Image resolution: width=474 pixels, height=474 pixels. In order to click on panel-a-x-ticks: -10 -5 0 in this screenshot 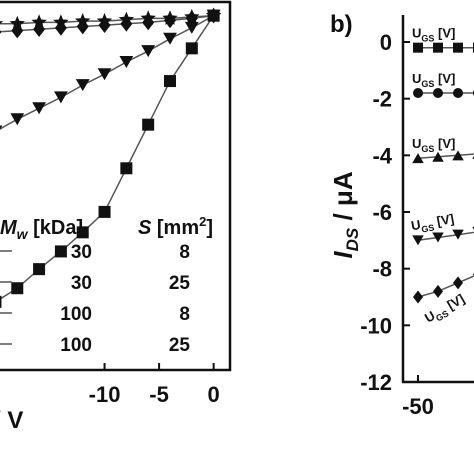, I will do `click(154, 385)`.